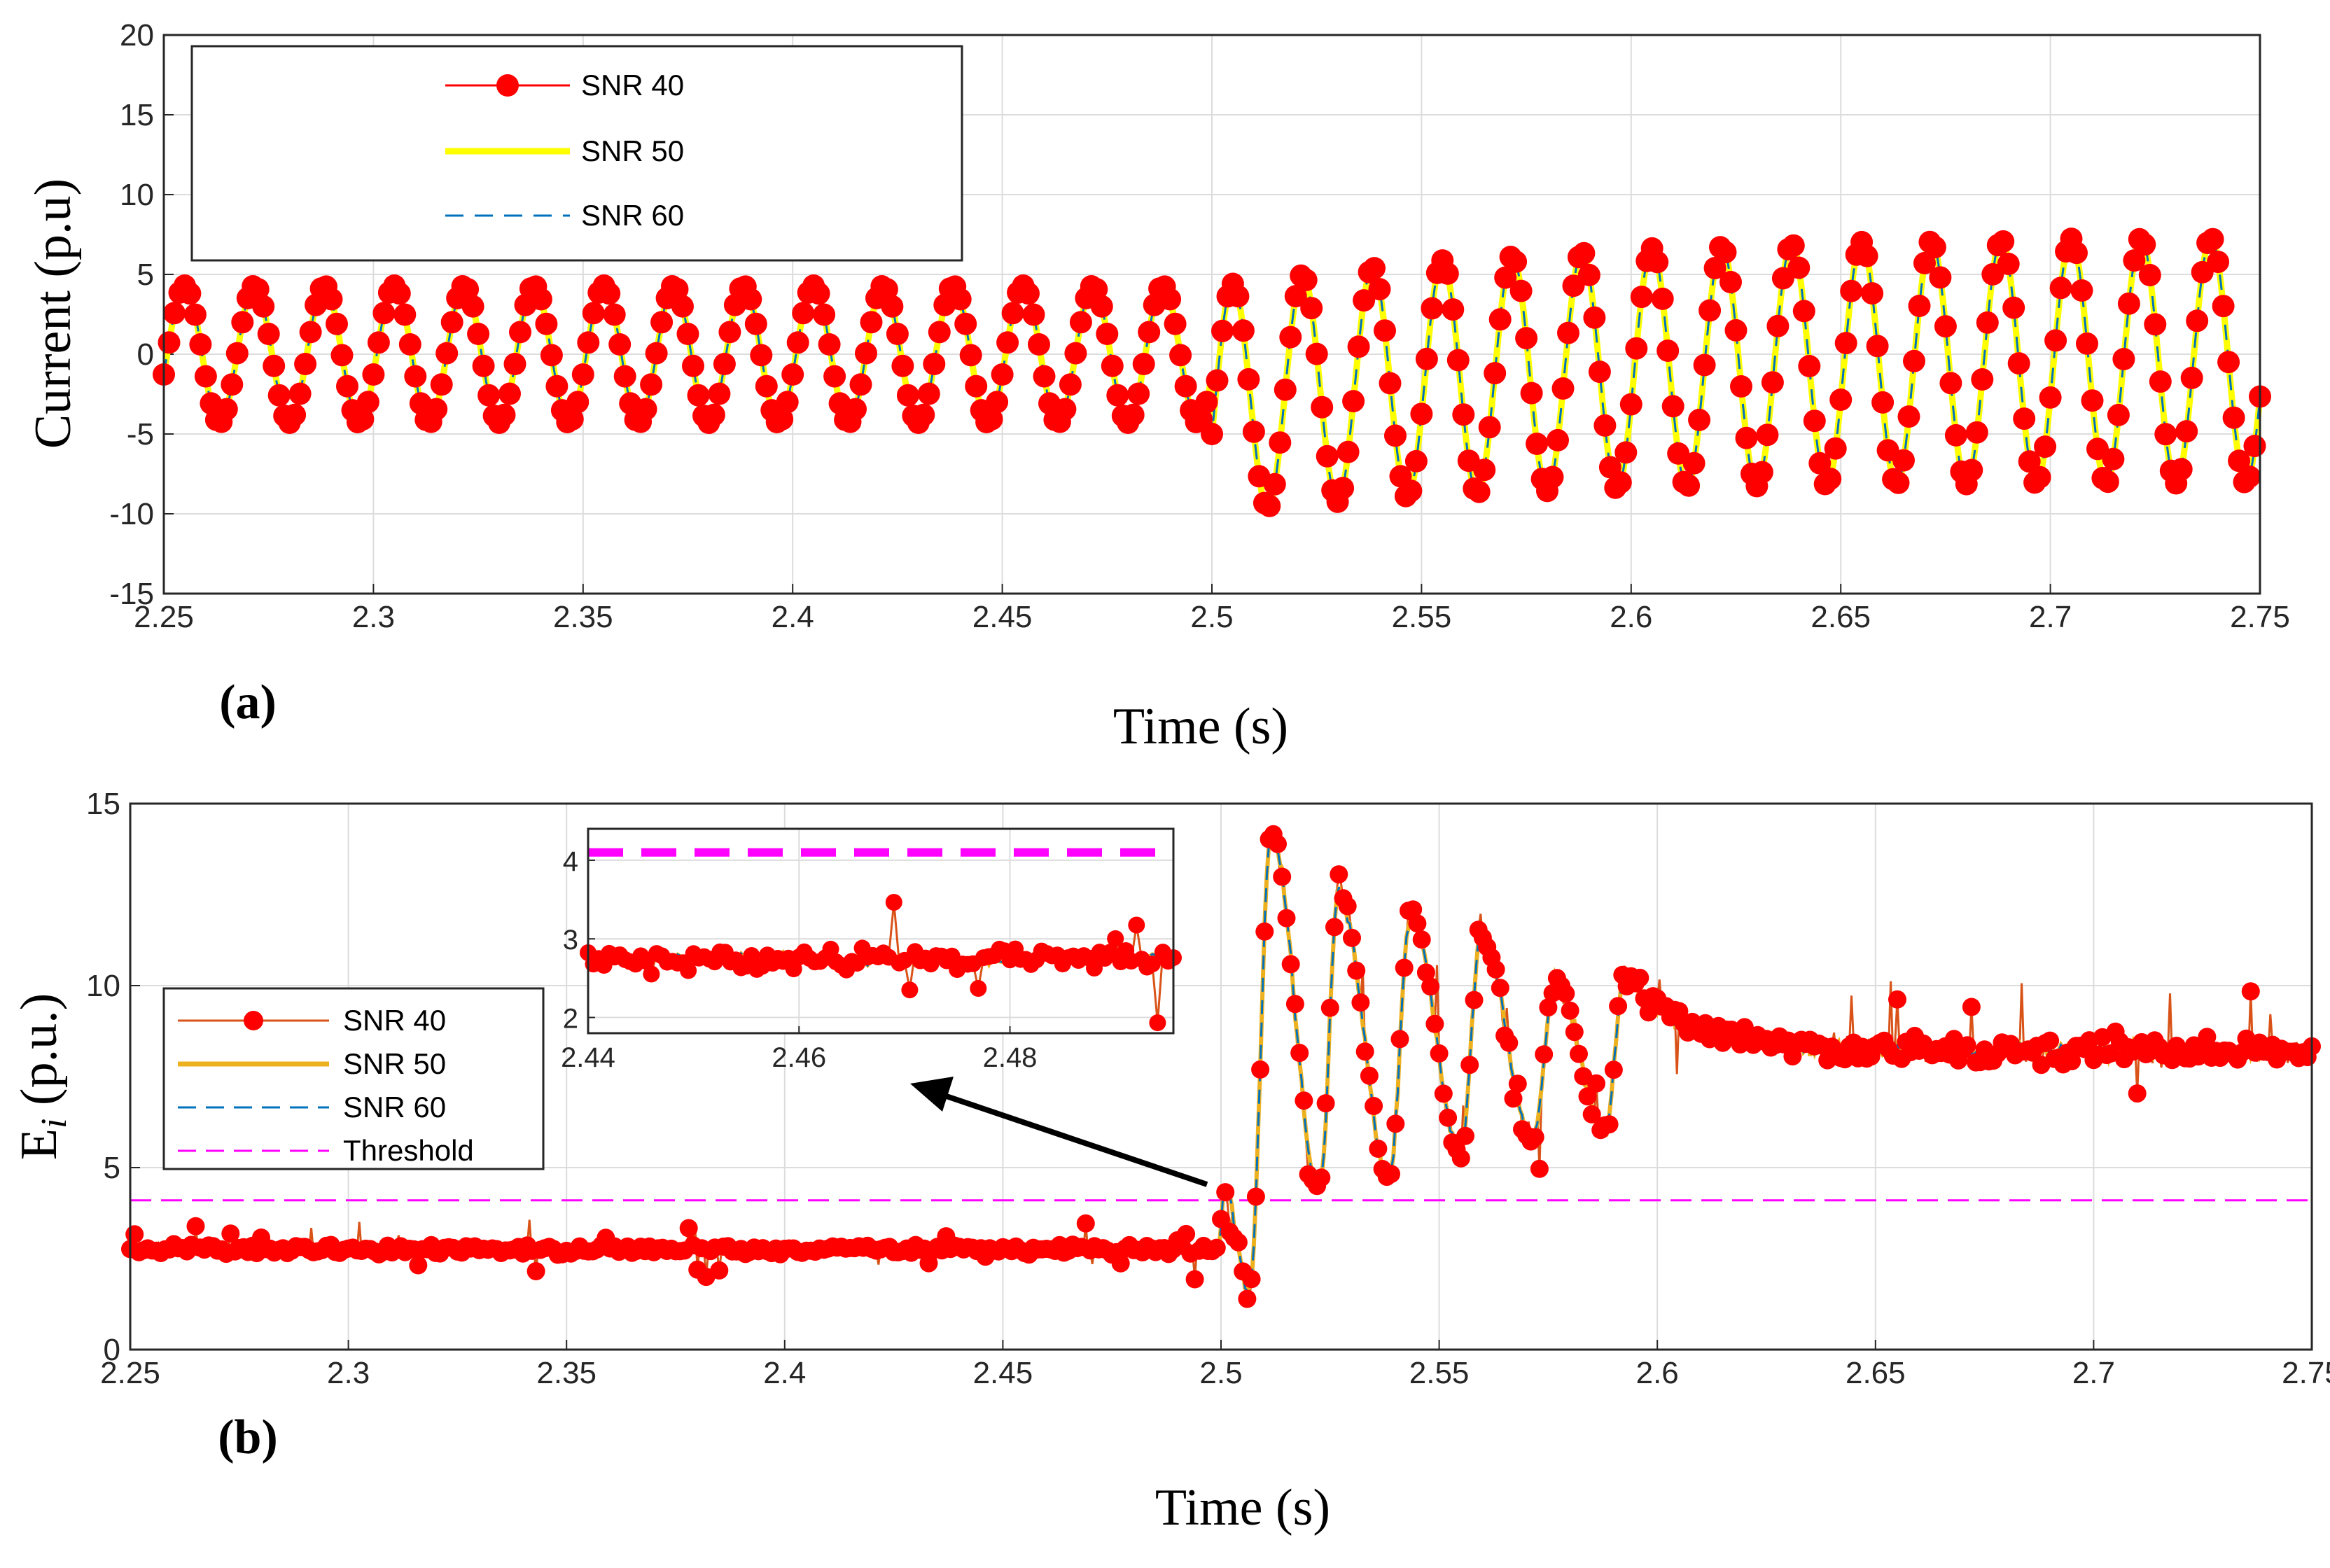 Image resolution: width=2330 pixels, height=1568 pixels. I want to click on panel-a-x-tick-label: 2.55, so click(1422, 617).